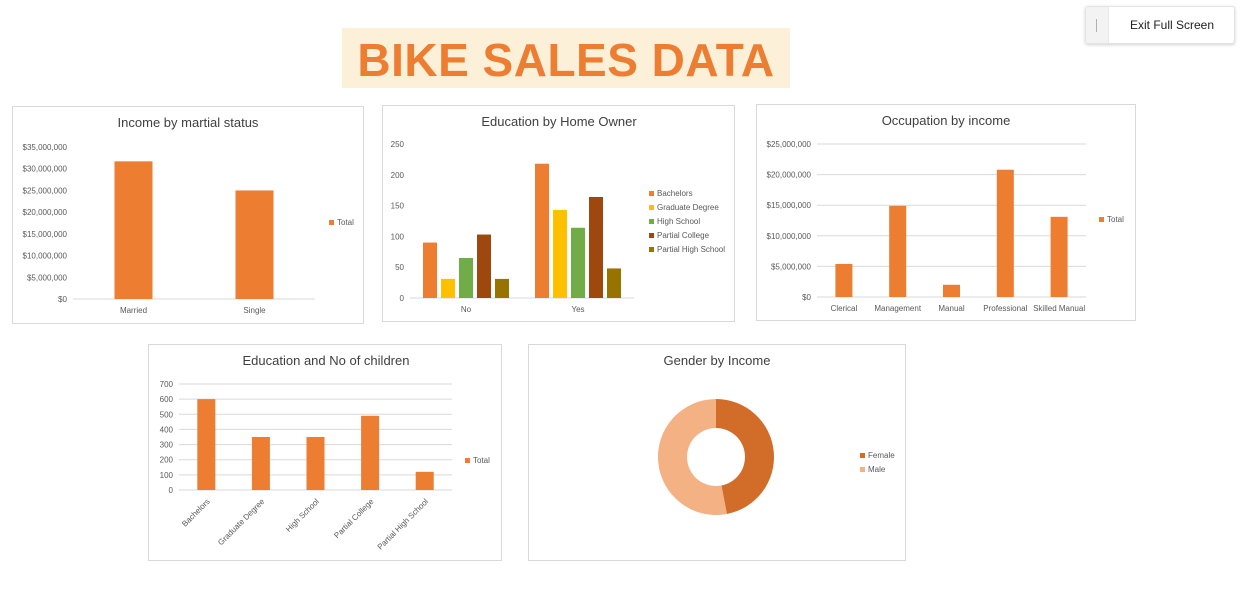  What do you see at coordinates (651, 235) in the screenshot?
I see `legend-swatch-partial-college` at bounding box center [651, 235].